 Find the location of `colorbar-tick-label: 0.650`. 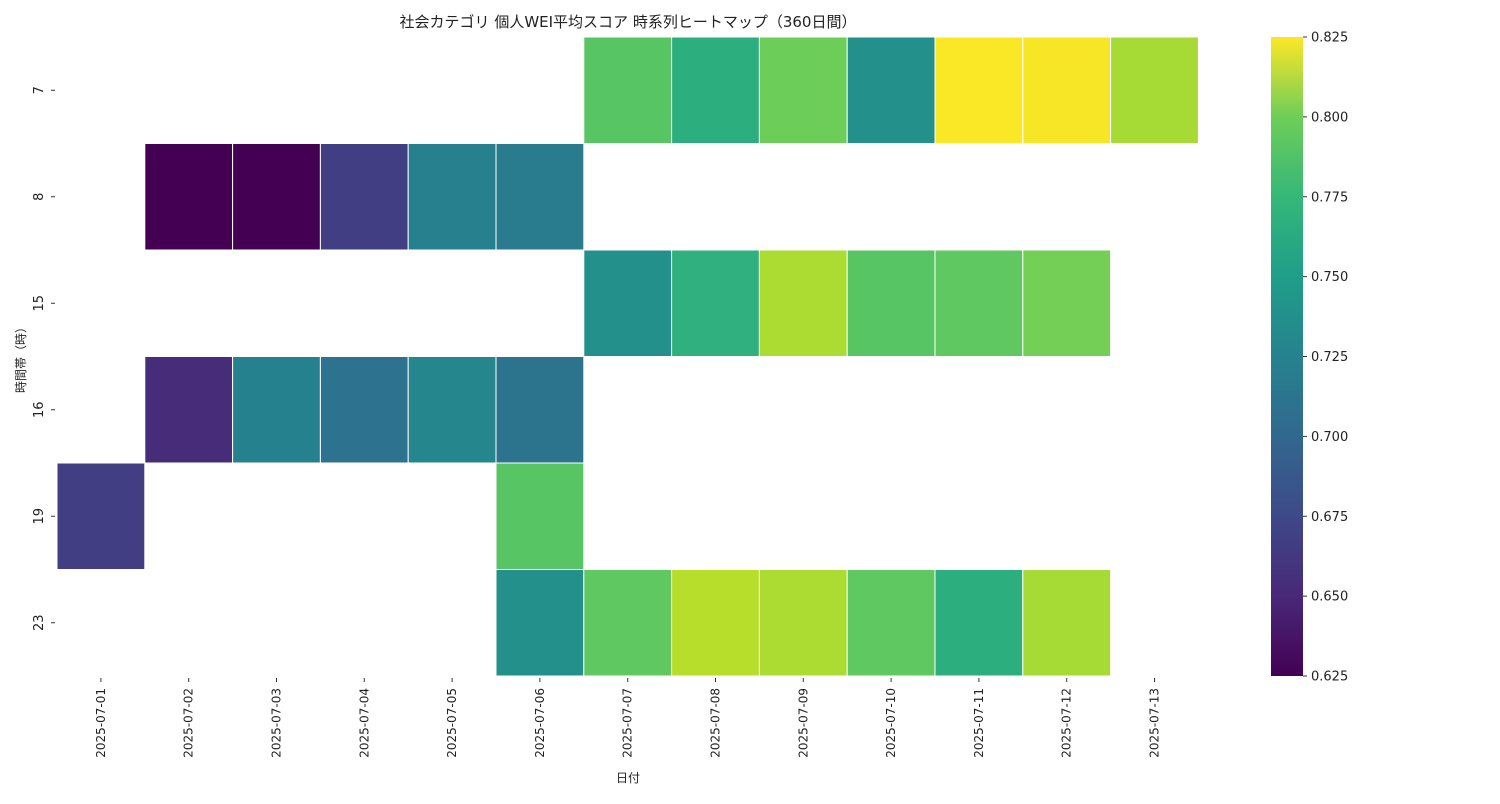

colorbar-tick-label: 0.650 is located at coordinates (1329, 597).